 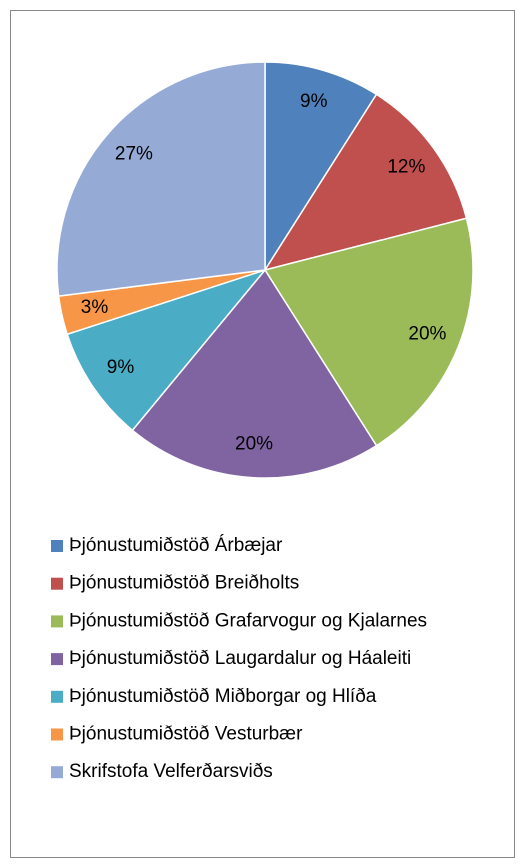 I want to click on legend-label: Þjónustumiðstöð Vesturbær, so click(x=186, y=734).